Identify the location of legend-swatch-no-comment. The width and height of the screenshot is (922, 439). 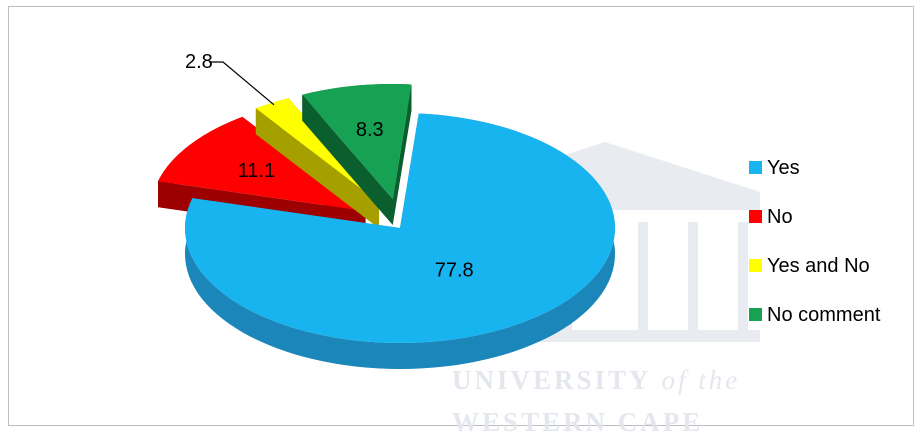
(755, 314).